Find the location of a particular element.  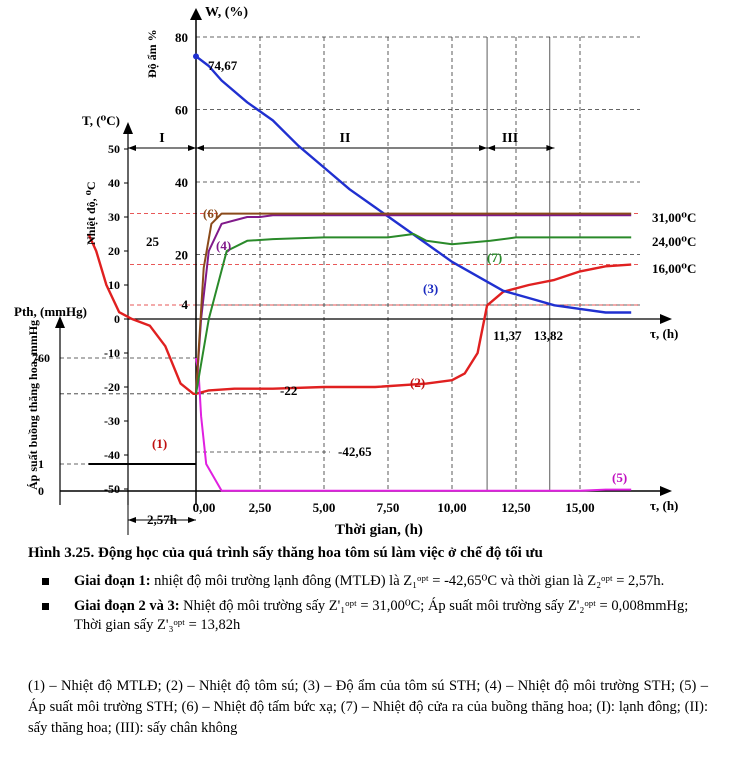

t-tick-label: 20 is located at coordinates (114, 251).